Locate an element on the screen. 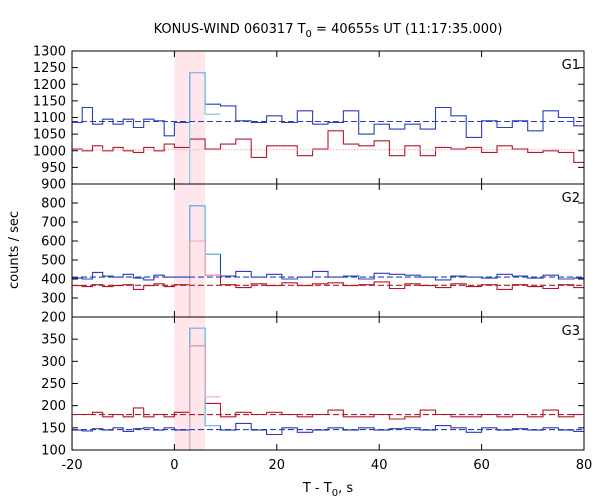  x-axis-title-suffix: , s is located at coordinates (345, 488).